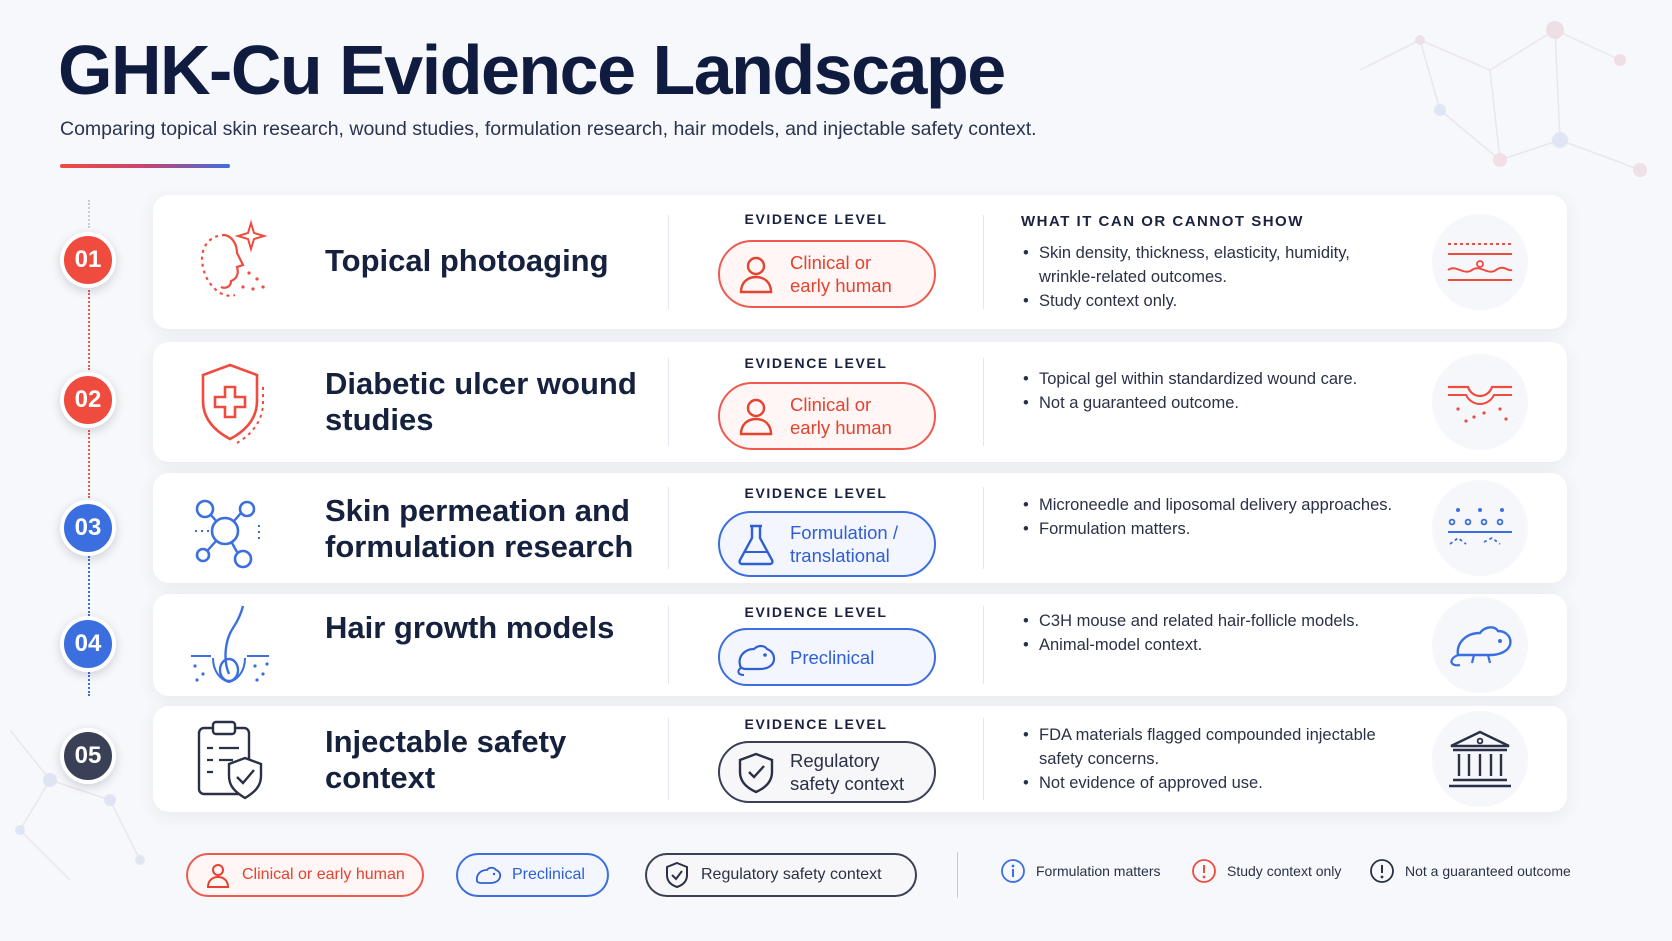 The width and height of the screenshot is (1672, 941). Describe the element at coordinates (88, 260) in the screenshot. I see `row-number-badge: 01` at that location.